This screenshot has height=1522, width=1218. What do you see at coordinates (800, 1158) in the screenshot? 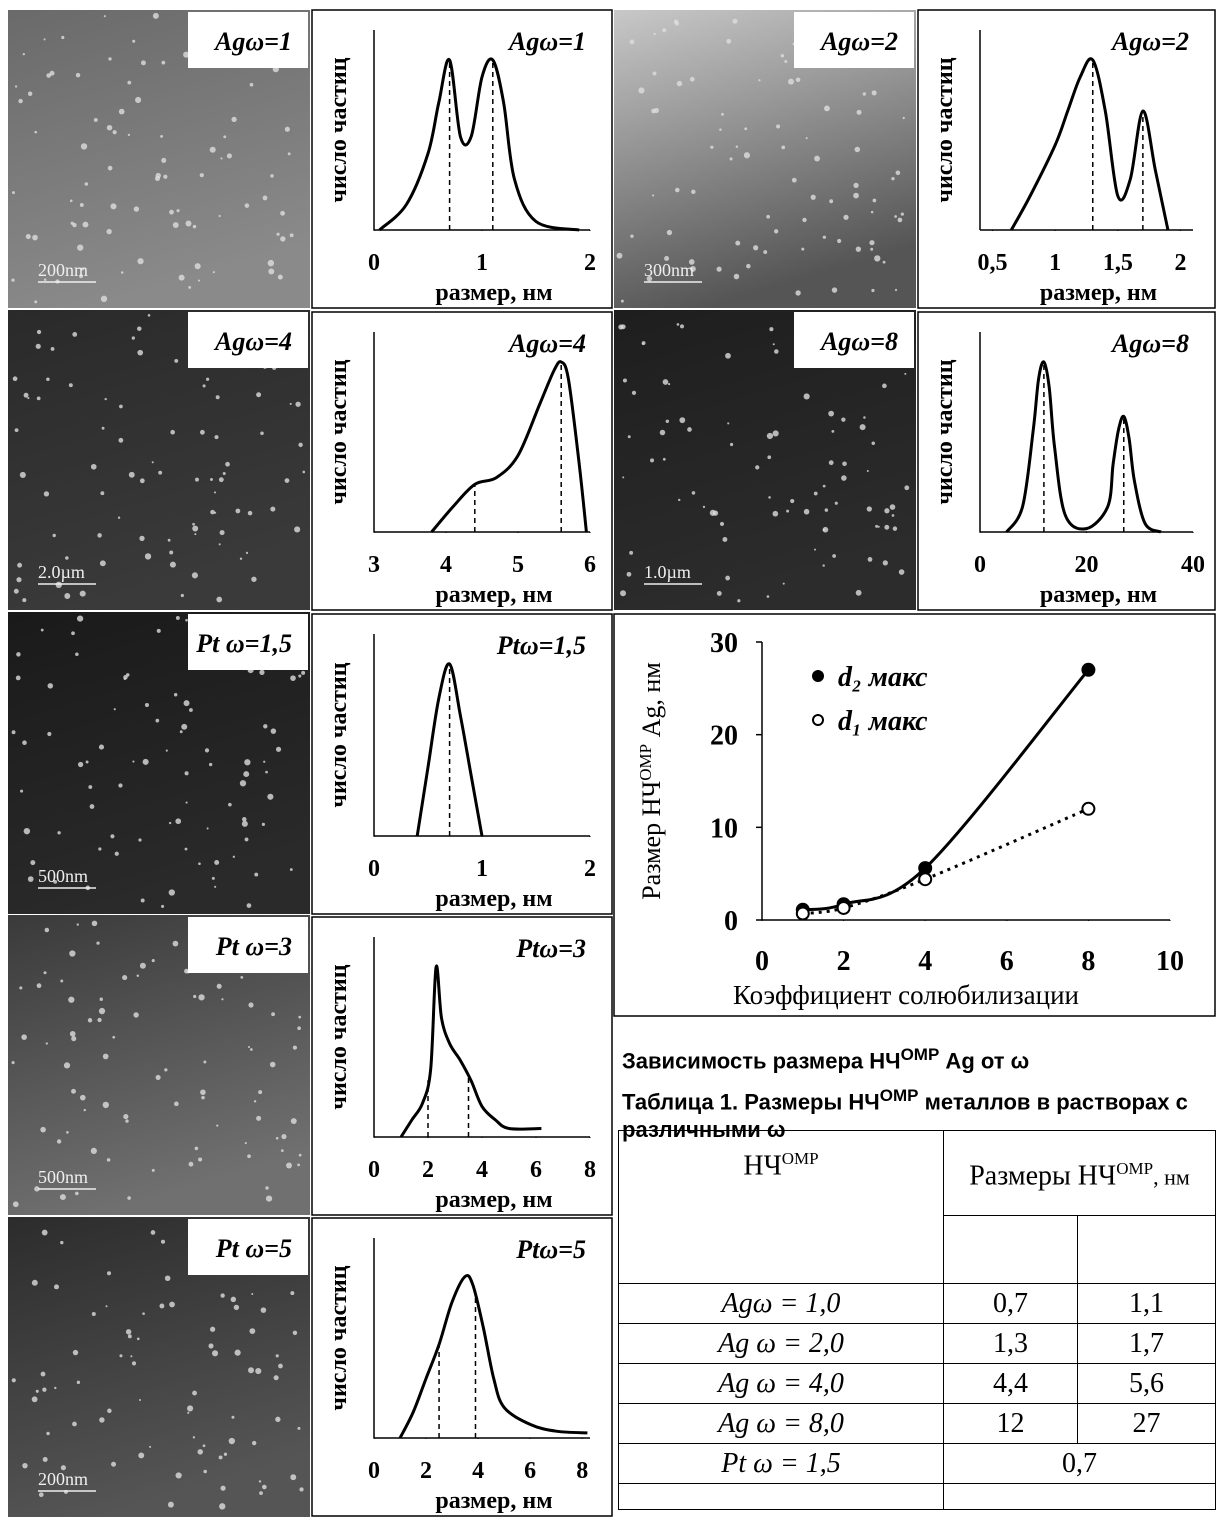
I see `cell-sup: ОМР` at bounding box center [800, 1158].